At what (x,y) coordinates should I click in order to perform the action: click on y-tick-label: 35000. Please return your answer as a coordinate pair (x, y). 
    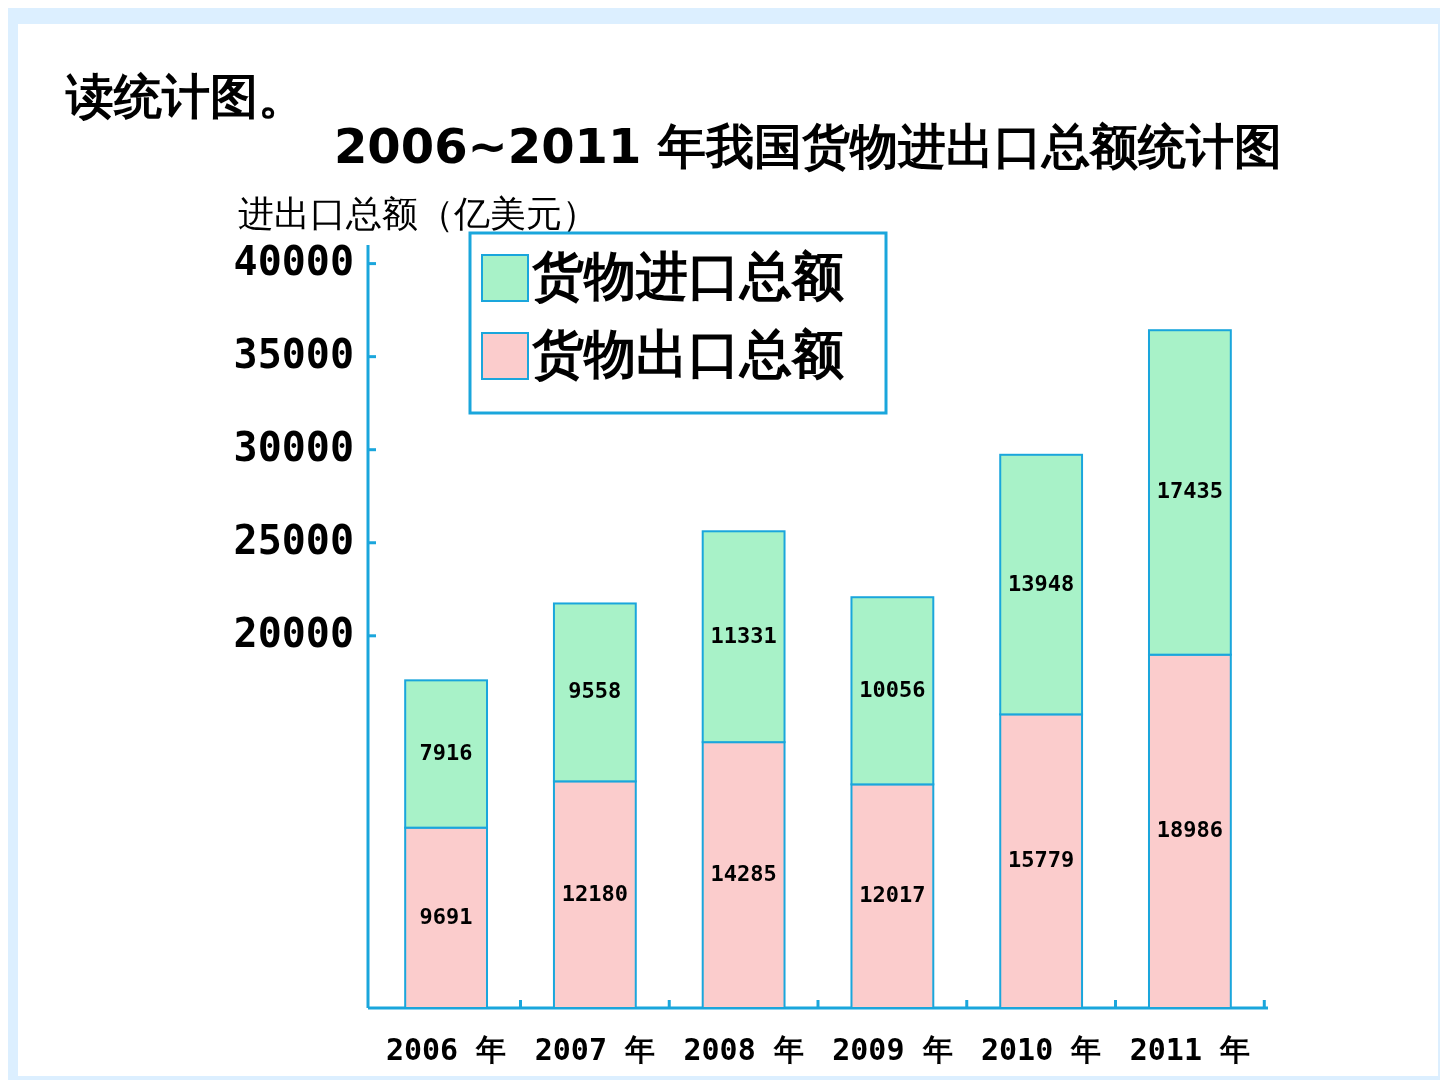
    Looking at the image, I should click on (293, 353).